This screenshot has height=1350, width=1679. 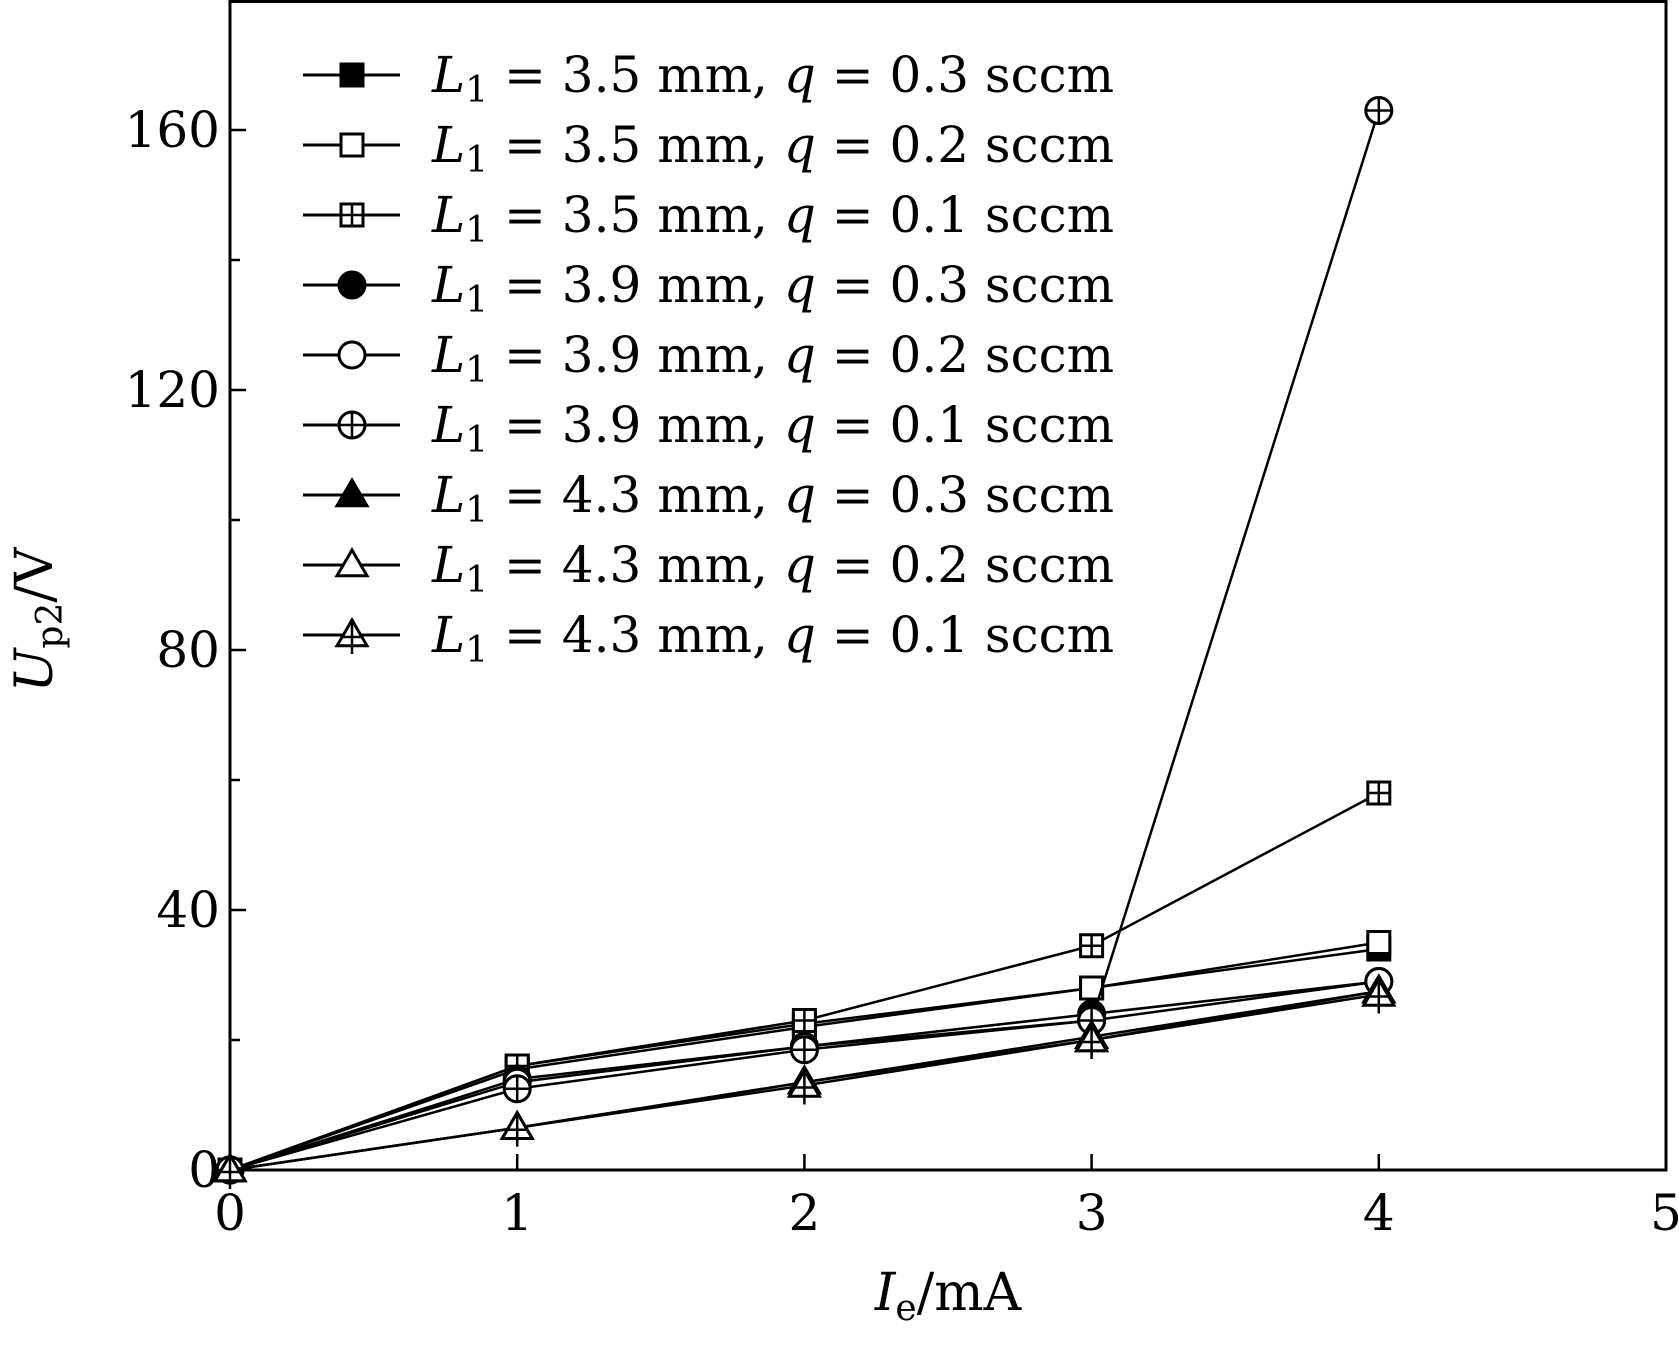 What do you see at coordinates (172, 130) in the screenshot?
I see `y-tick-label: 160` at bounding box center [172, 130].